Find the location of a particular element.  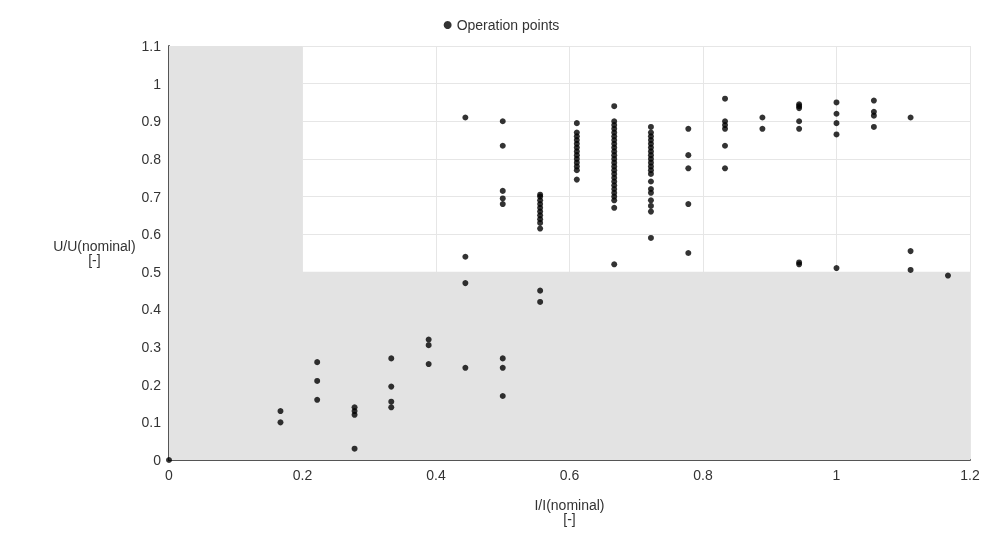

y-tick-label: 0.9 is located at coordinates (151, 121).